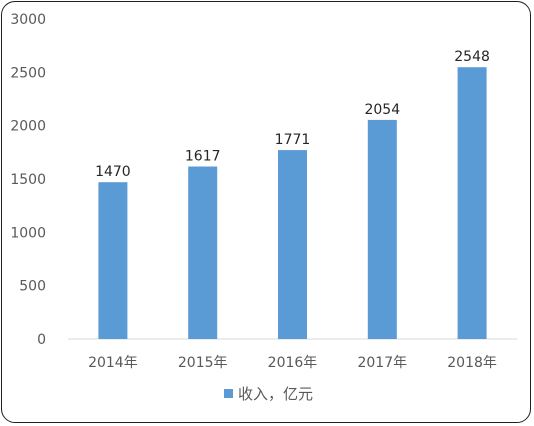 The width and height of the screenshot is (534, 426). What do you see at coordinates (28, 127) in the screenshot?
I see `y-tick-label: 2000` at bounding box center [28, 127].